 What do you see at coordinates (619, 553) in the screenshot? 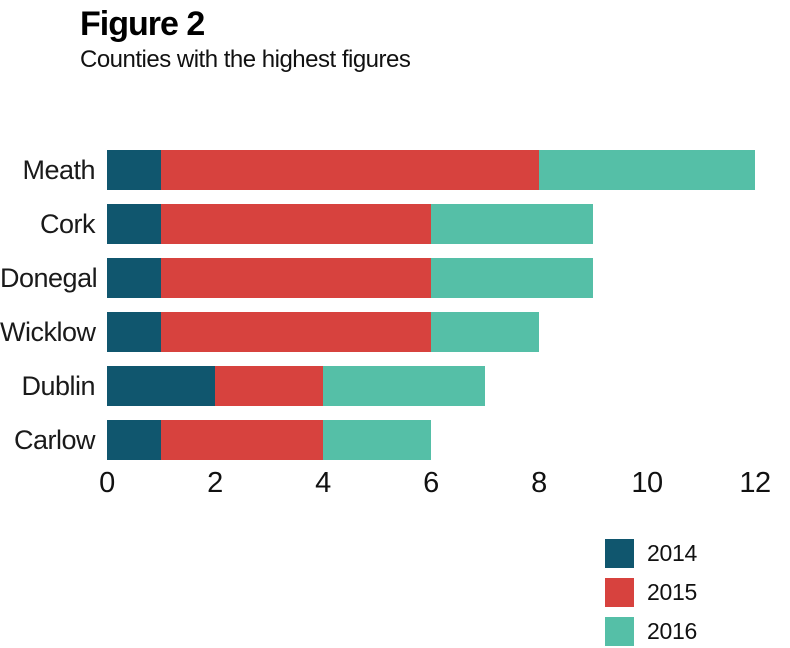
I see `legend-swatch-2014` at bounding box center [619, 553].